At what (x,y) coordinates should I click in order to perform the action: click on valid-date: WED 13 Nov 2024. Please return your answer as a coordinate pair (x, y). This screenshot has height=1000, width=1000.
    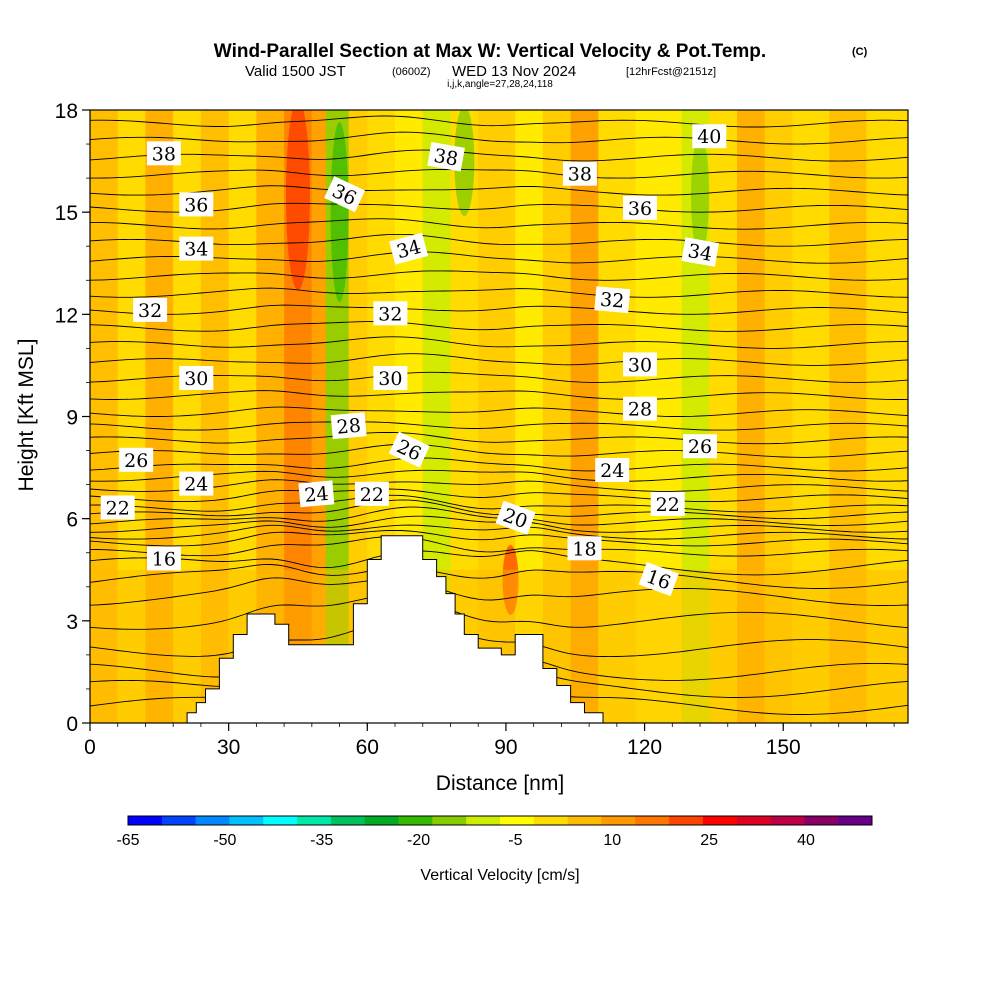
    Looking at the image, I should click on (514, 71).